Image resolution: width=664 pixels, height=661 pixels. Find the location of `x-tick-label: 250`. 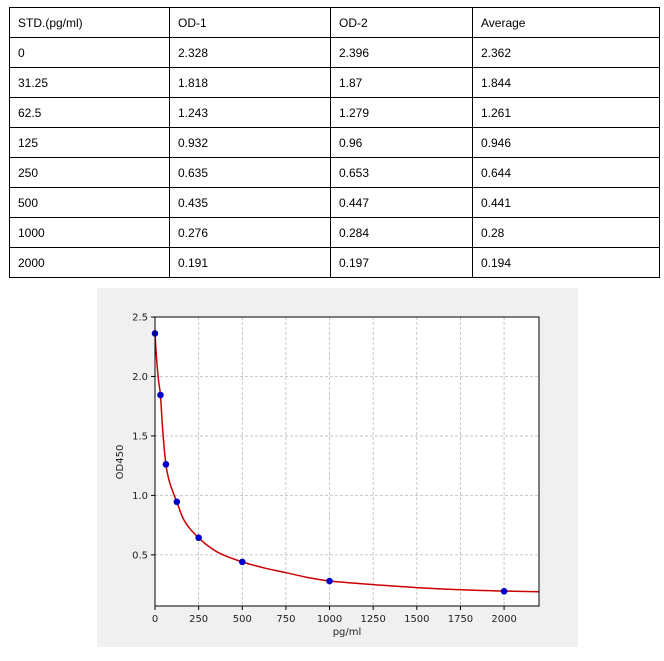

x-tick-label: 250 is located at coordinates (198, 619).